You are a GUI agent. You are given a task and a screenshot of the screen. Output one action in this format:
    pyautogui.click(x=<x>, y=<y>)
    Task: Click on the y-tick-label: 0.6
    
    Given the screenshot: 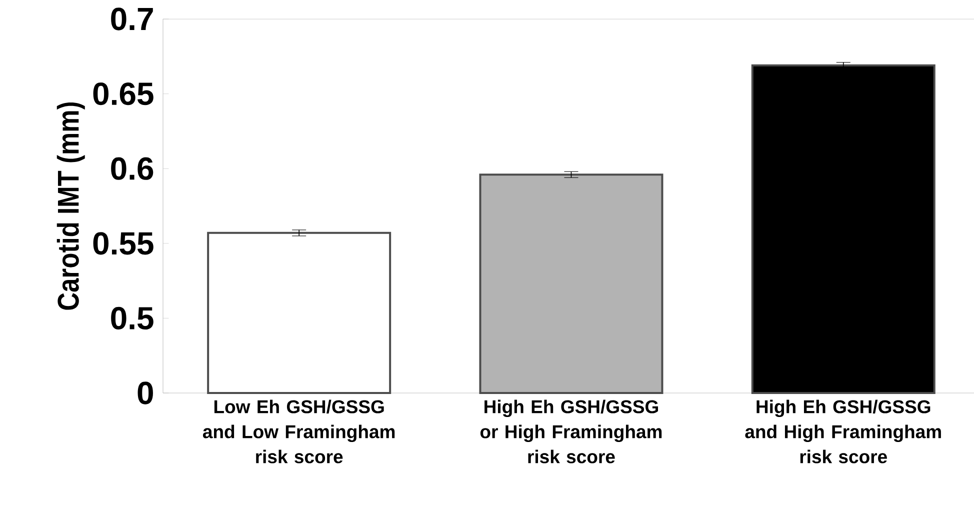 What is the action you would take?
    pyautogui.click(x=132, y=168)
    